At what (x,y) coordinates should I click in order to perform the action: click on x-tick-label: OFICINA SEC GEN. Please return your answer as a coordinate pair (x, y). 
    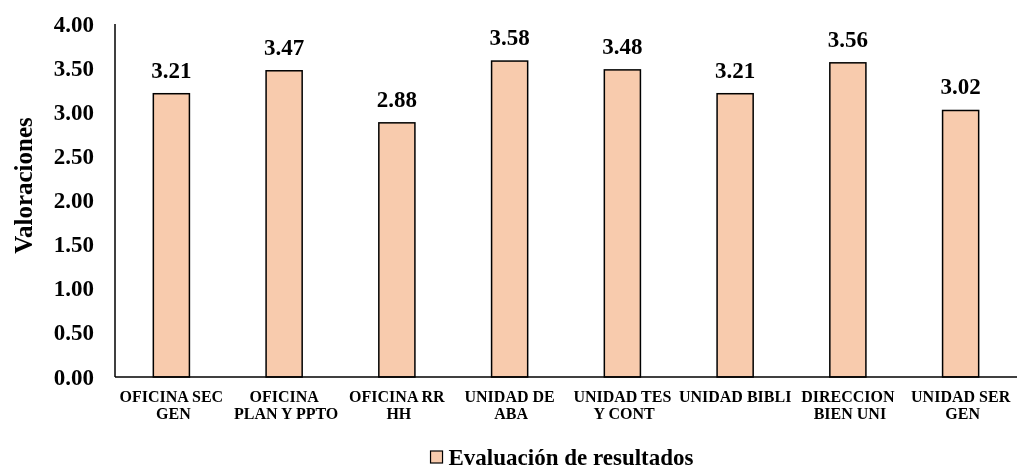
    Looking at the image, I should click on (171, 405).